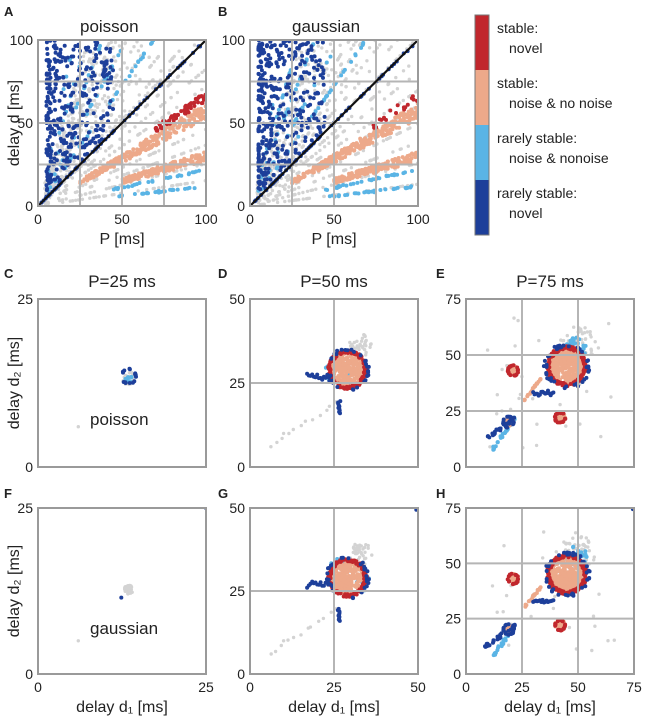  Describe the element at coordinates (549, 384) in the screenshot. I see `data-points-e` at that location.